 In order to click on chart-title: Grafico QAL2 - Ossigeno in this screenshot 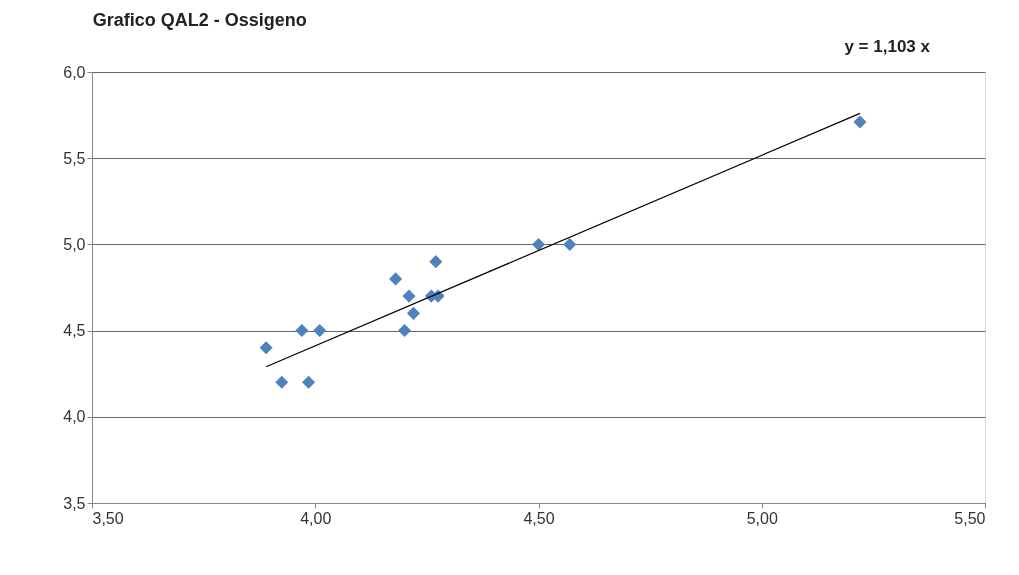, I will do `click(199, 20)`.